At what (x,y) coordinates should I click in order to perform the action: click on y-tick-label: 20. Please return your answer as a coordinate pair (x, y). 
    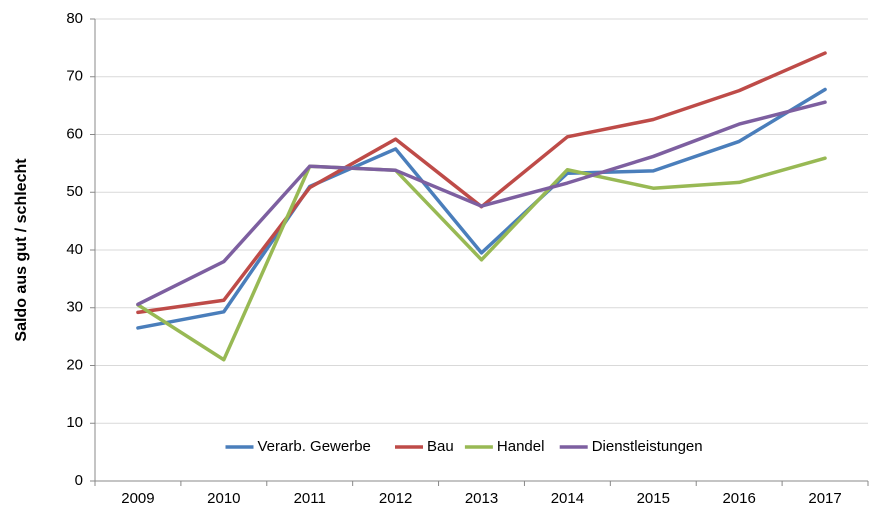
    Looking at the image, I should click on (74, 364).